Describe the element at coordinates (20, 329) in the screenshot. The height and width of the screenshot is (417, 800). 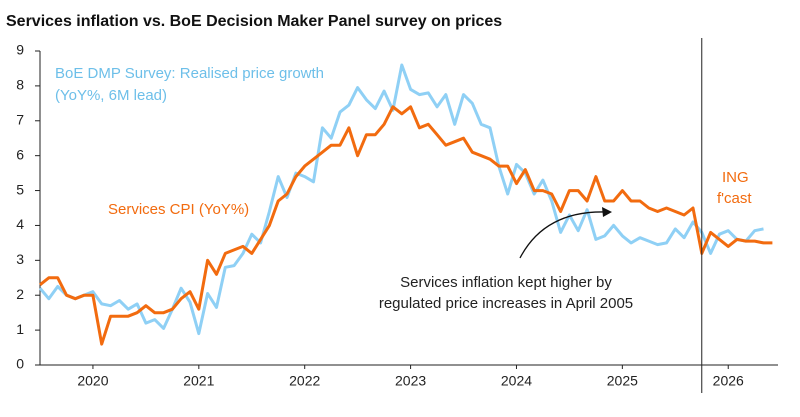
I see `y-tick-label: 1` at that location.